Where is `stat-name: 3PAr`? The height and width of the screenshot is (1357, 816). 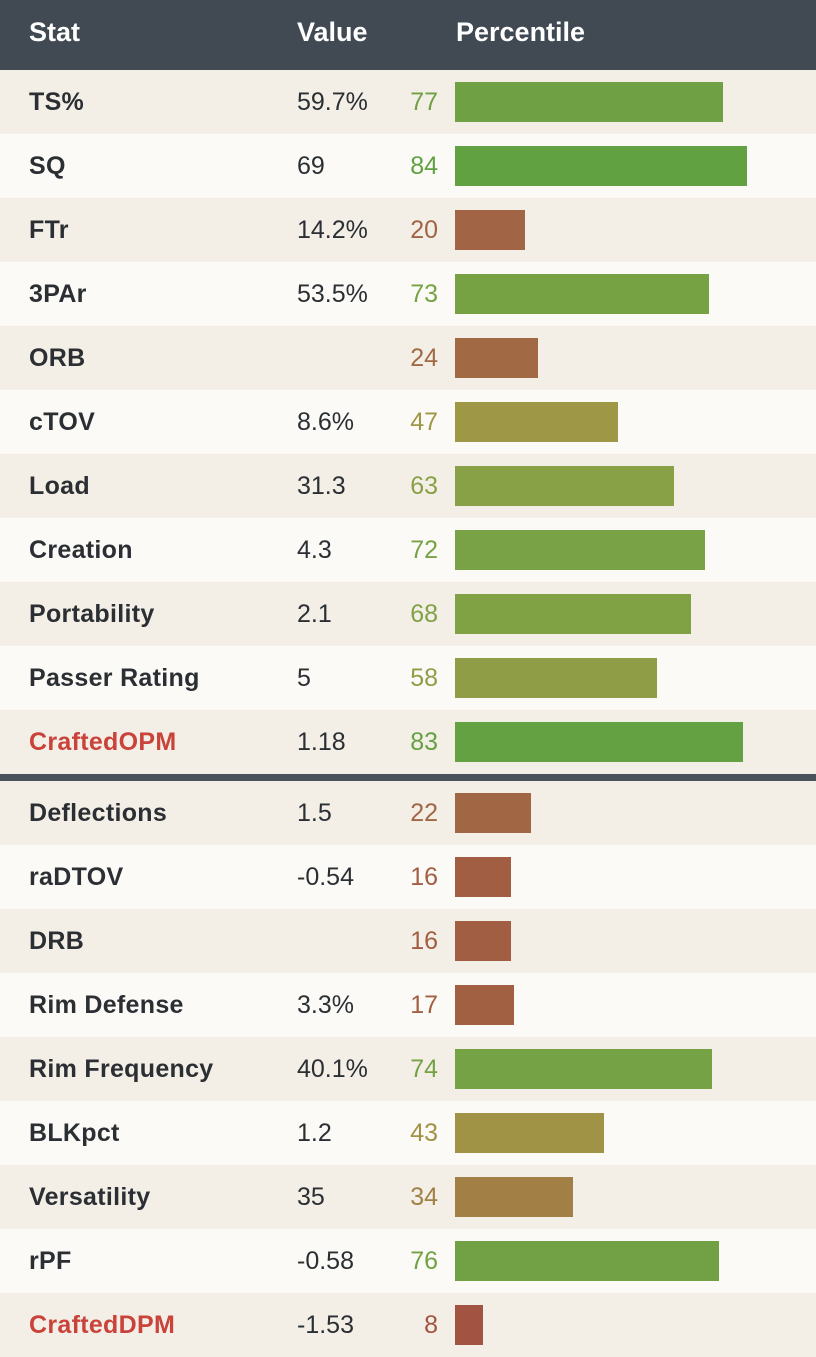 stat-name: 3PAr is located at coordinates (58, 294).